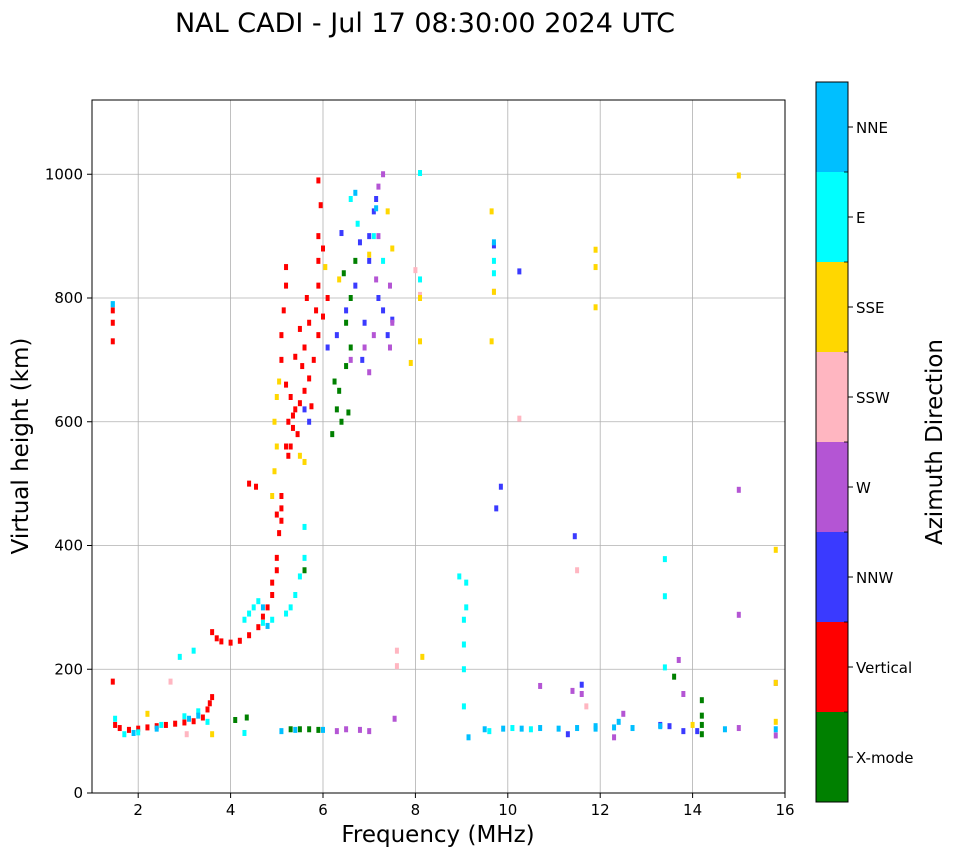 This screenshot has height=857, width=958. What do you see at coordinates (935, 442) in the screenshot?
I see `colorbar-label: Azimuth Direction` at bounding box center [935, 442].